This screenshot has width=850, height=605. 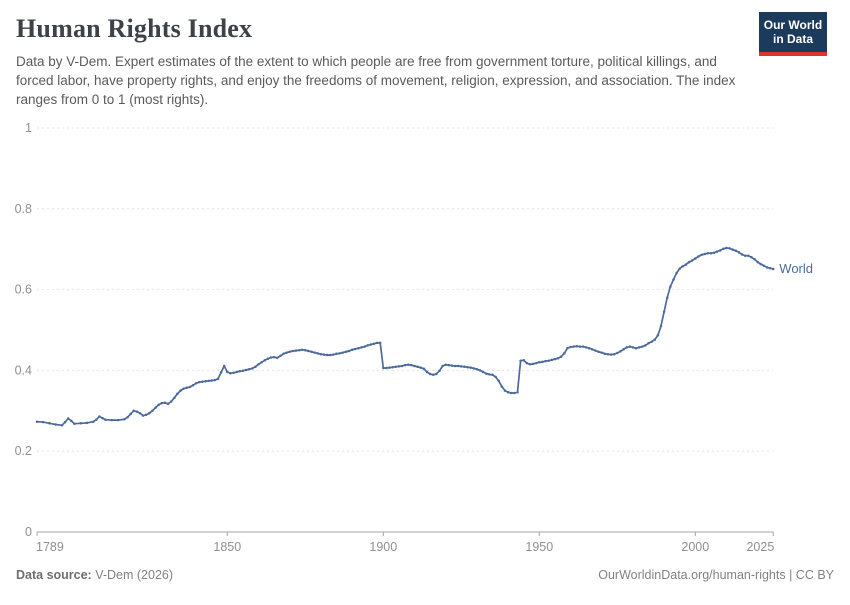 What do you see at coordinates (716, 575) in the screenshot?
I see `credit-note: OurWorldinData.org/human-rights | CC BY` at bounding box center [716, 575].